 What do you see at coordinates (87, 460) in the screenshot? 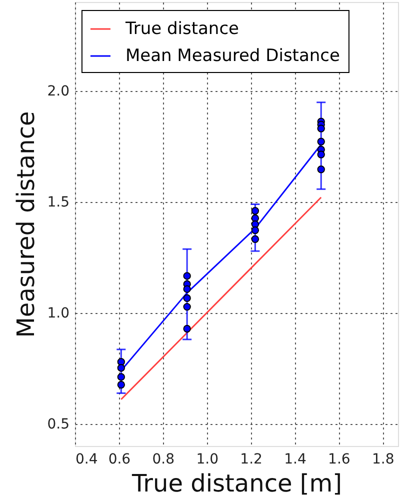
I see `x-tick-label: 0.4` at bounding box center [87, 460].